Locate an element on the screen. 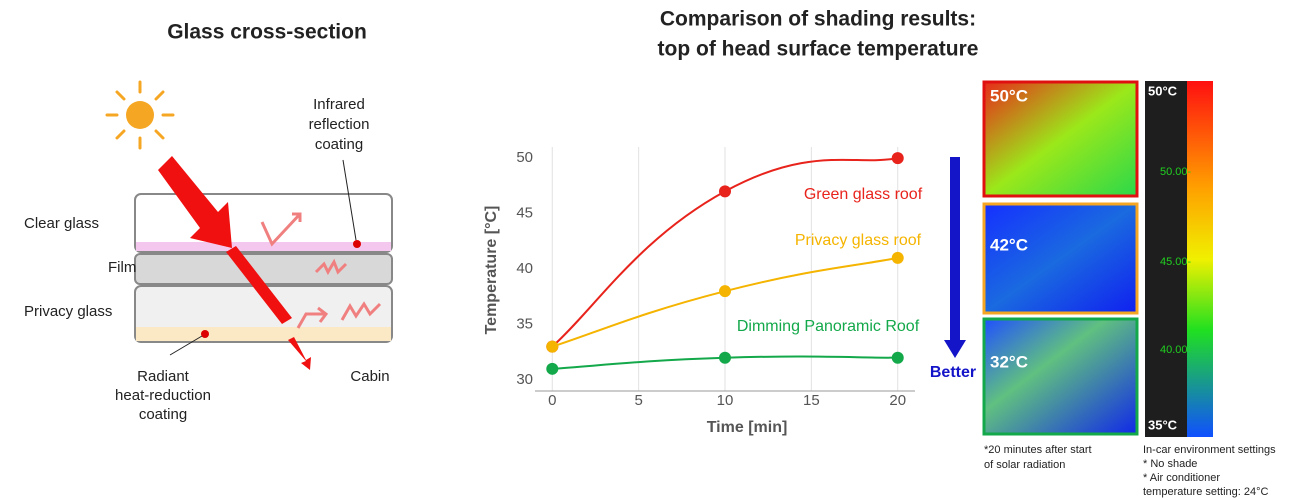 This screenshot has width=1300, height=500. scale-label: 50.00- is located at coordinates (1176, 172).